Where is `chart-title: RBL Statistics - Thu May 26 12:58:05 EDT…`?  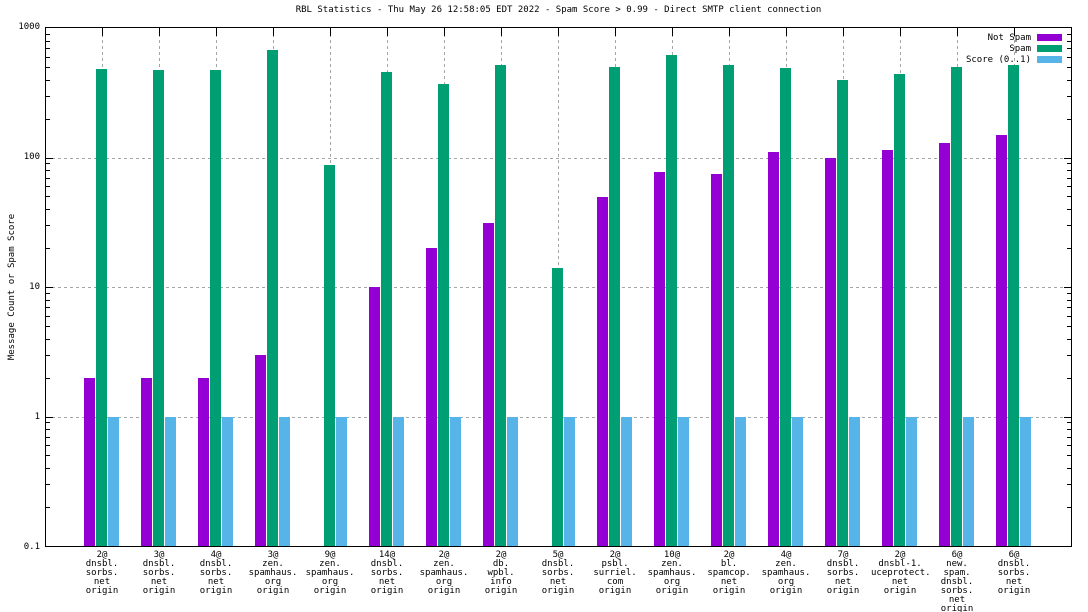 chart-title: RBL Statistics - Thu May 26 12:58:05 EDT… is located at coordinates (558, 10).